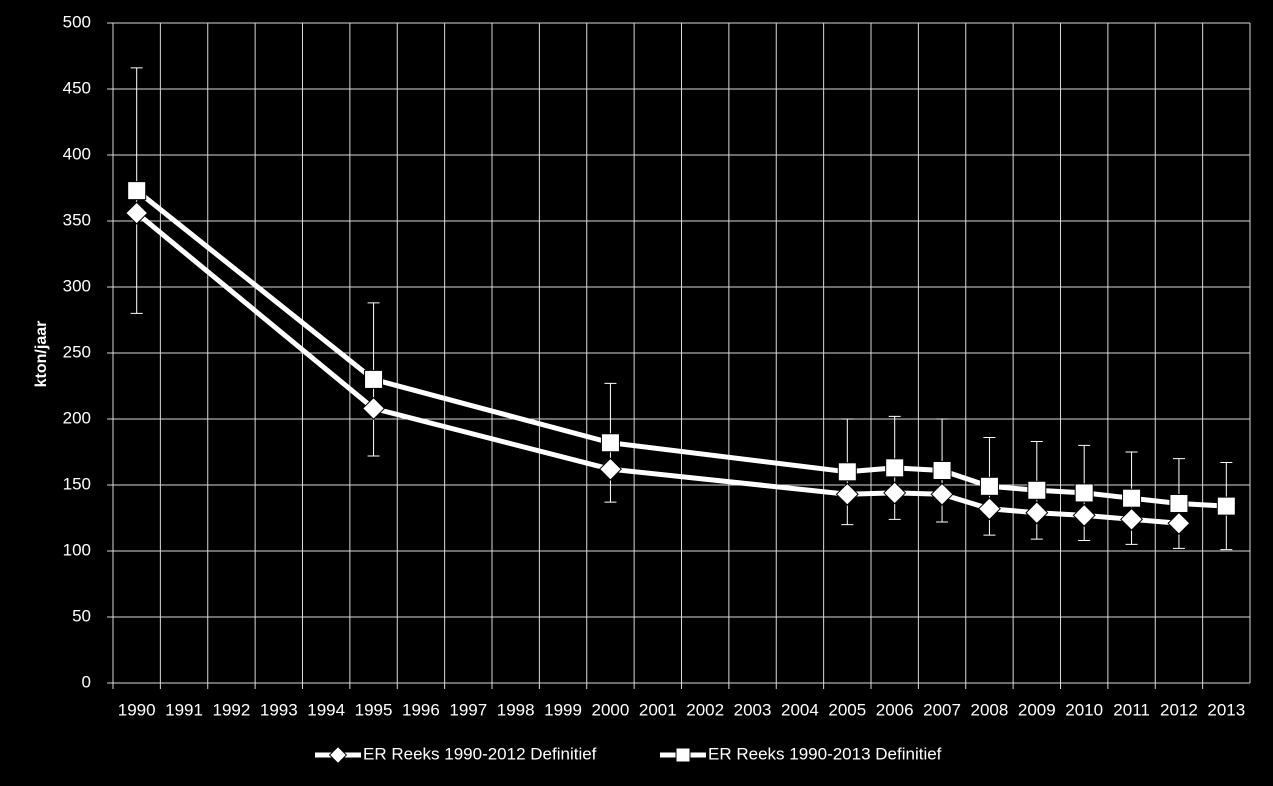 The width and height of the screenshot is (1273, 786). I want to click on x-tick-label: 1990, so click(137, 709).